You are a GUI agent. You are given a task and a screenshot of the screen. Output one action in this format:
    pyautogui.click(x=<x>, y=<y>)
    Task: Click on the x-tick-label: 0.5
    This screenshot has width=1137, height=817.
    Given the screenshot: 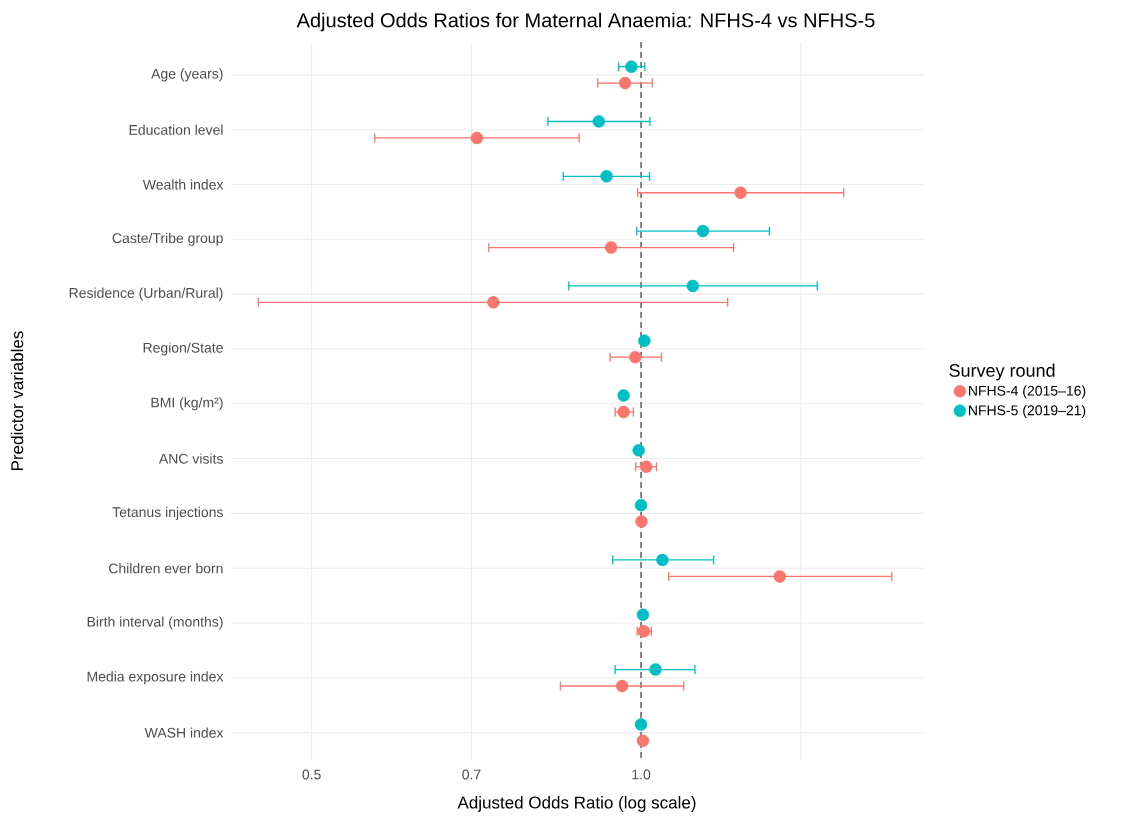 What is the action you would take?
    pyautogui.click(x=311, y=774)
    